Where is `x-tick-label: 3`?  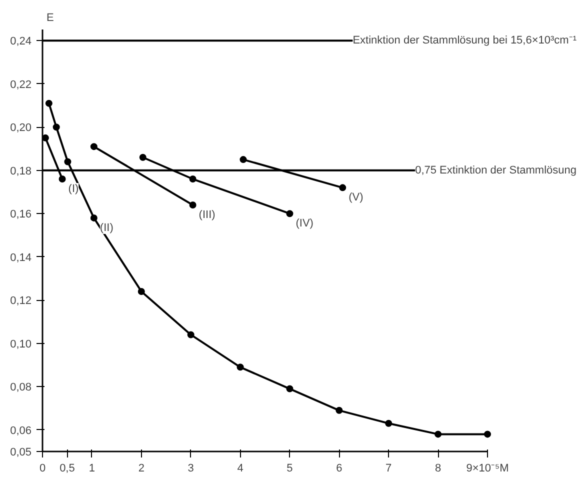 x-tick-label: 3 is located at coordinates (191, 468).